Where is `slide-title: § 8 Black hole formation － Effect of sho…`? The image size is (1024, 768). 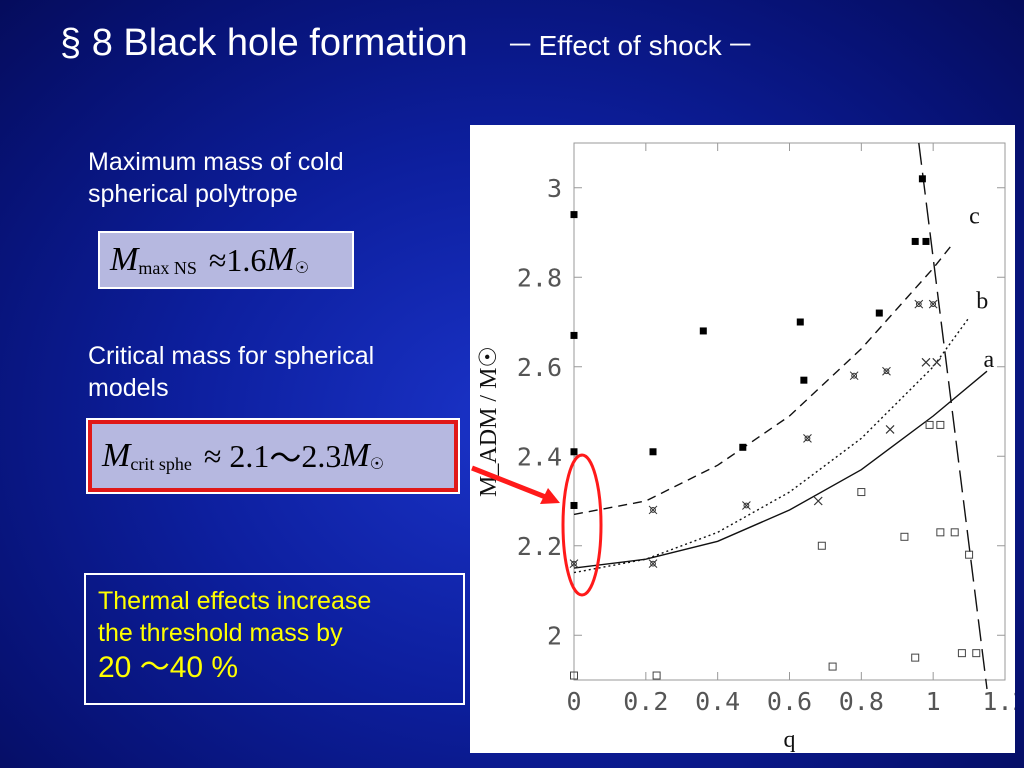 slide-title: § 8 Black hole formation － Effect of sho… is located at coordinates (407, 43).